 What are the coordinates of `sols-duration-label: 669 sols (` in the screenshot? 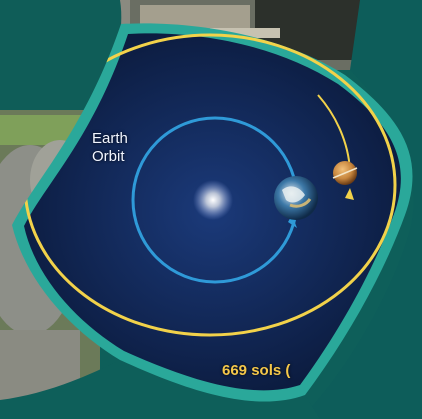 It's located at (256, 370).